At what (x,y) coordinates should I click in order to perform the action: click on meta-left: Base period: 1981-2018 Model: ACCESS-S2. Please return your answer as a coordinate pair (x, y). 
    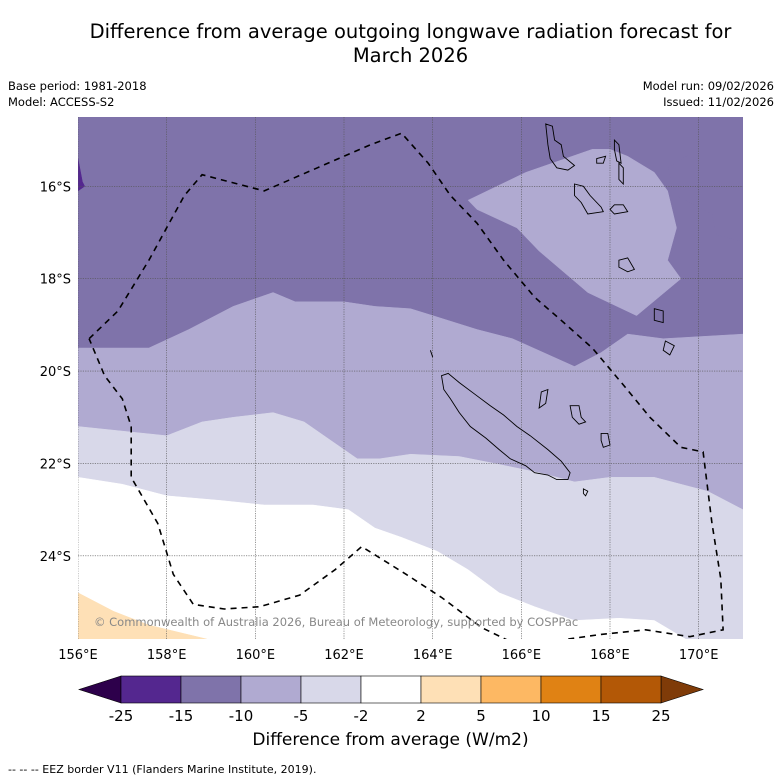
    Looking at the image, I should click on (77, 94).